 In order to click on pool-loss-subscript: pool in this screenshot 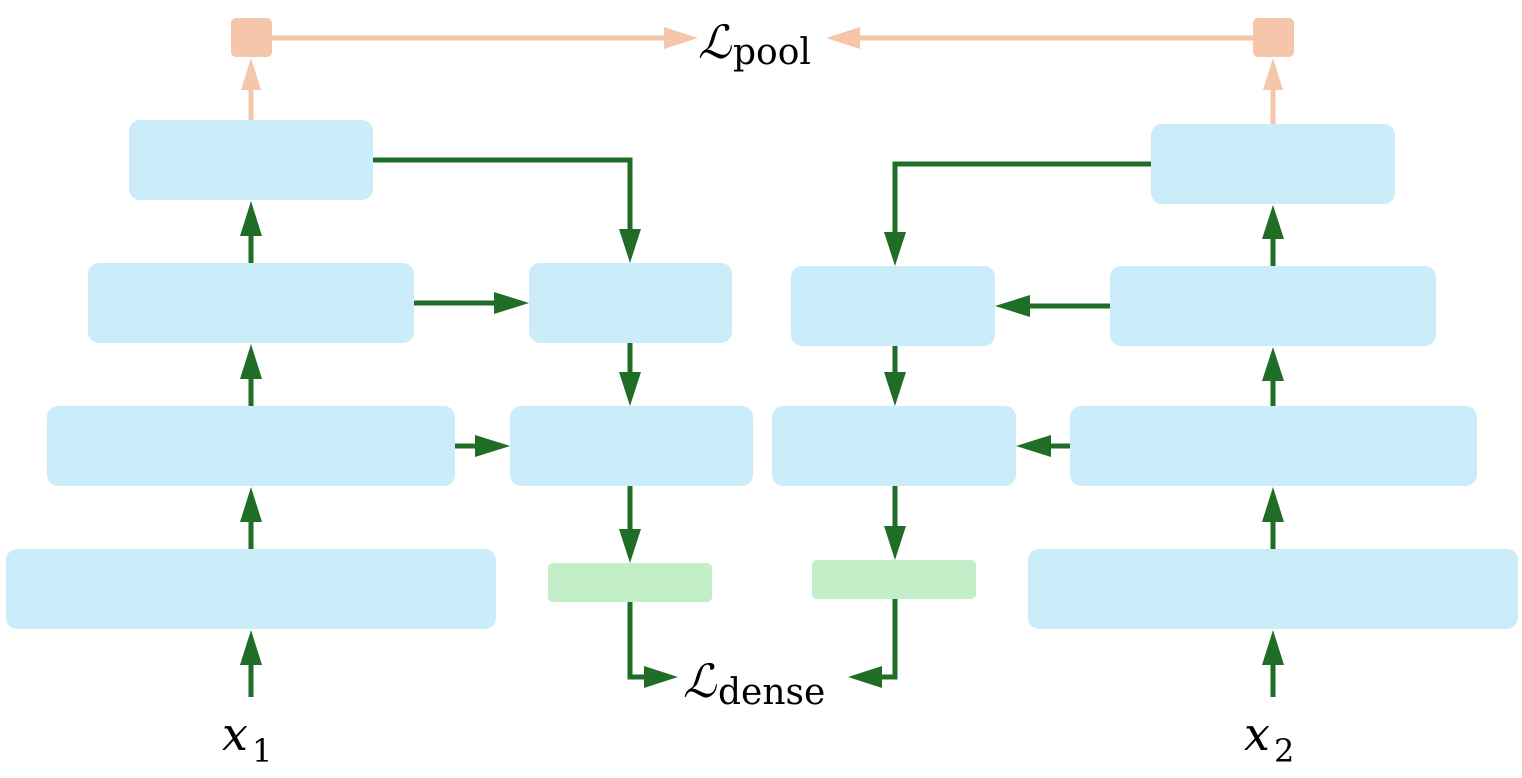, I will do `click(772, 52)`.